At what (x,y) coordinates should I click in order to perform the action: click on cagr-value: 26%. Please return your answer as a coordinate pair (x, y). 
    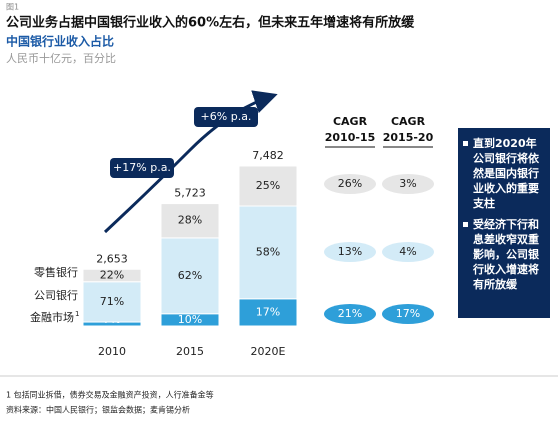
    Looking at the image, I should click on (350, 183).